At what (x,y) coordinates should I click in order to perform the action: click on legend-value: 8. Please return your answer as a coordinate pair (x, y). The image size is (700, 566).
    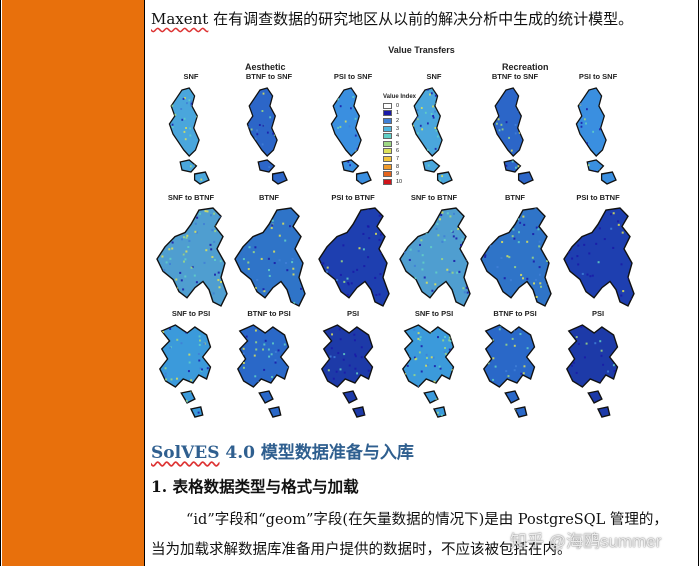
    Looking at the image, I should click on (398, 166).